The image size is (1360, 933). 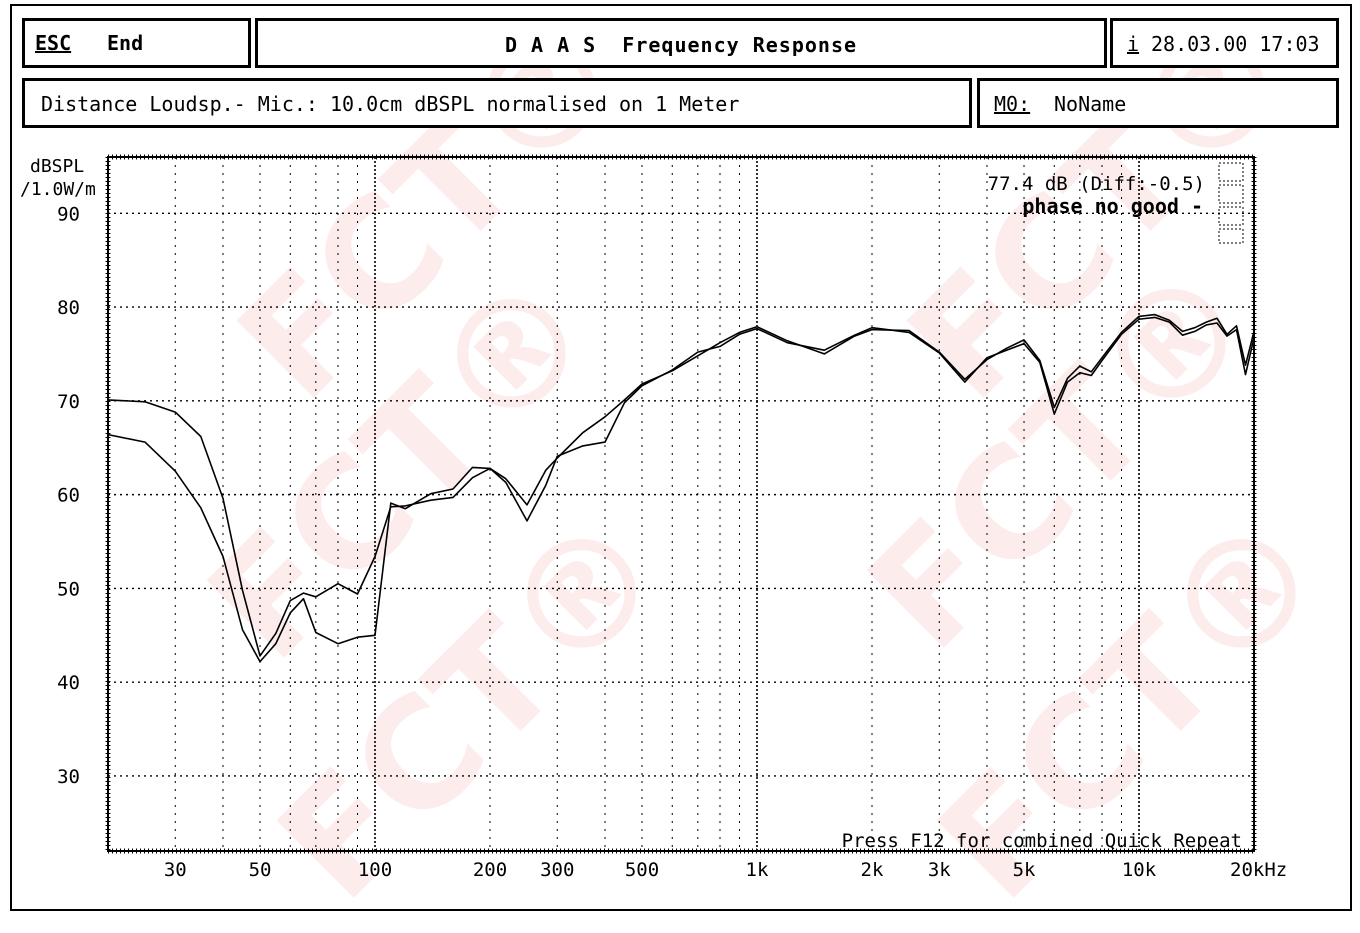 What do you see at coordinates (1235, 44) in the screenshot?
I see `datetime: 28.03.00 17:03` at bounding box center [1235, 44].